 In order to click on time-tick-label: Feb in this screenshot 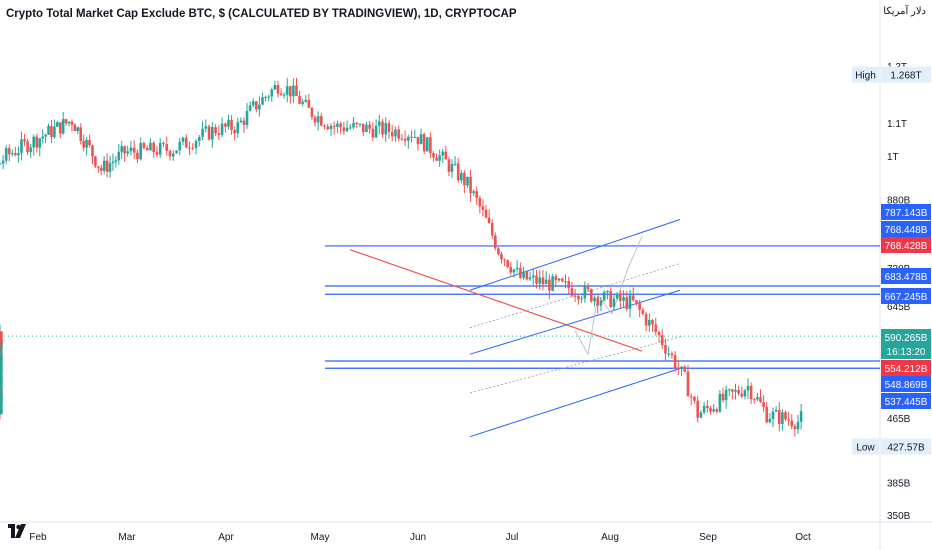, I will do `click(38, 537)`.